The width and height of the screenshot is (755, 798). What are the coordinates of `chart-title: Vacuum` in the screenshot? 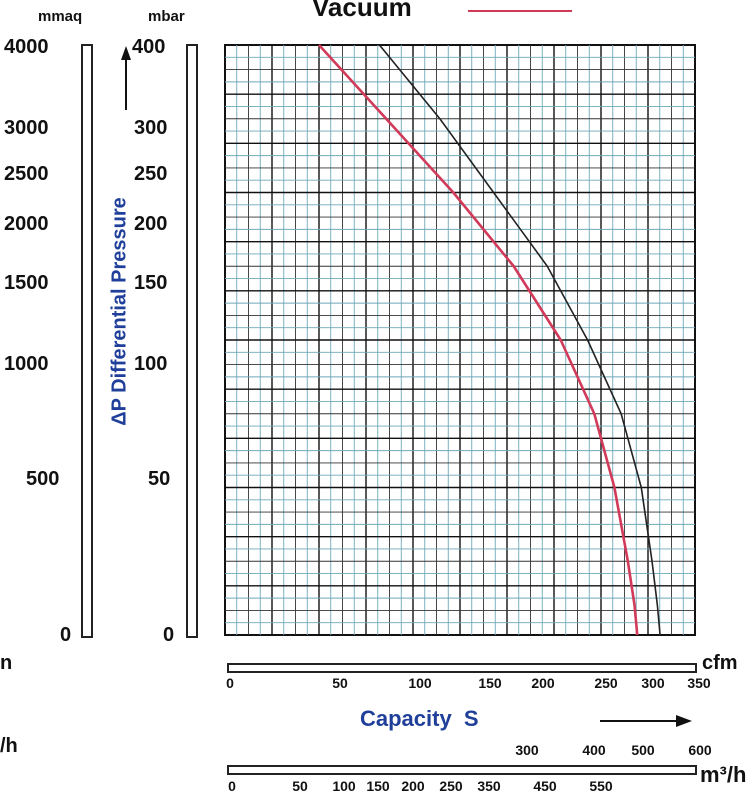 It's located at (362, 11).